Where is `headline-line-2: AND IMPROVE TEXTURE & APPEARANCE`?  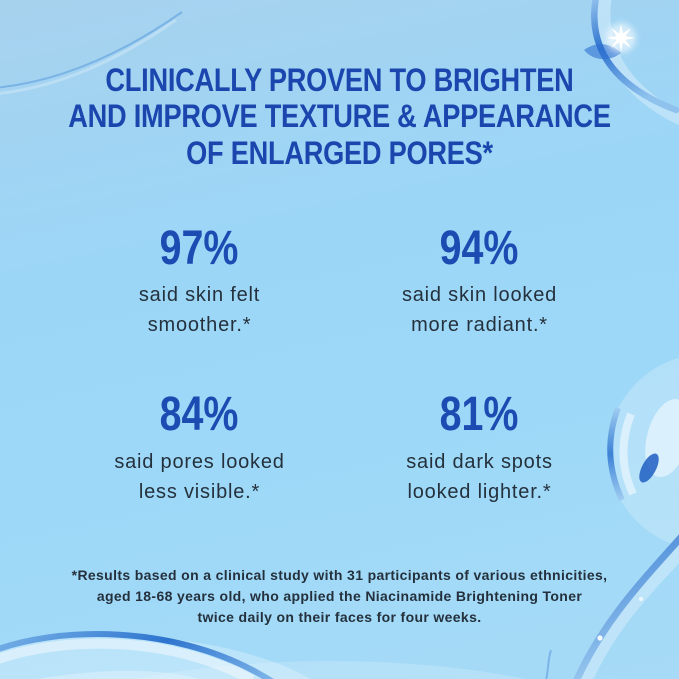
headline-line-2: AND IMPROVE TEXTURE & APPEARANCE is located at coordinates (339, 116).